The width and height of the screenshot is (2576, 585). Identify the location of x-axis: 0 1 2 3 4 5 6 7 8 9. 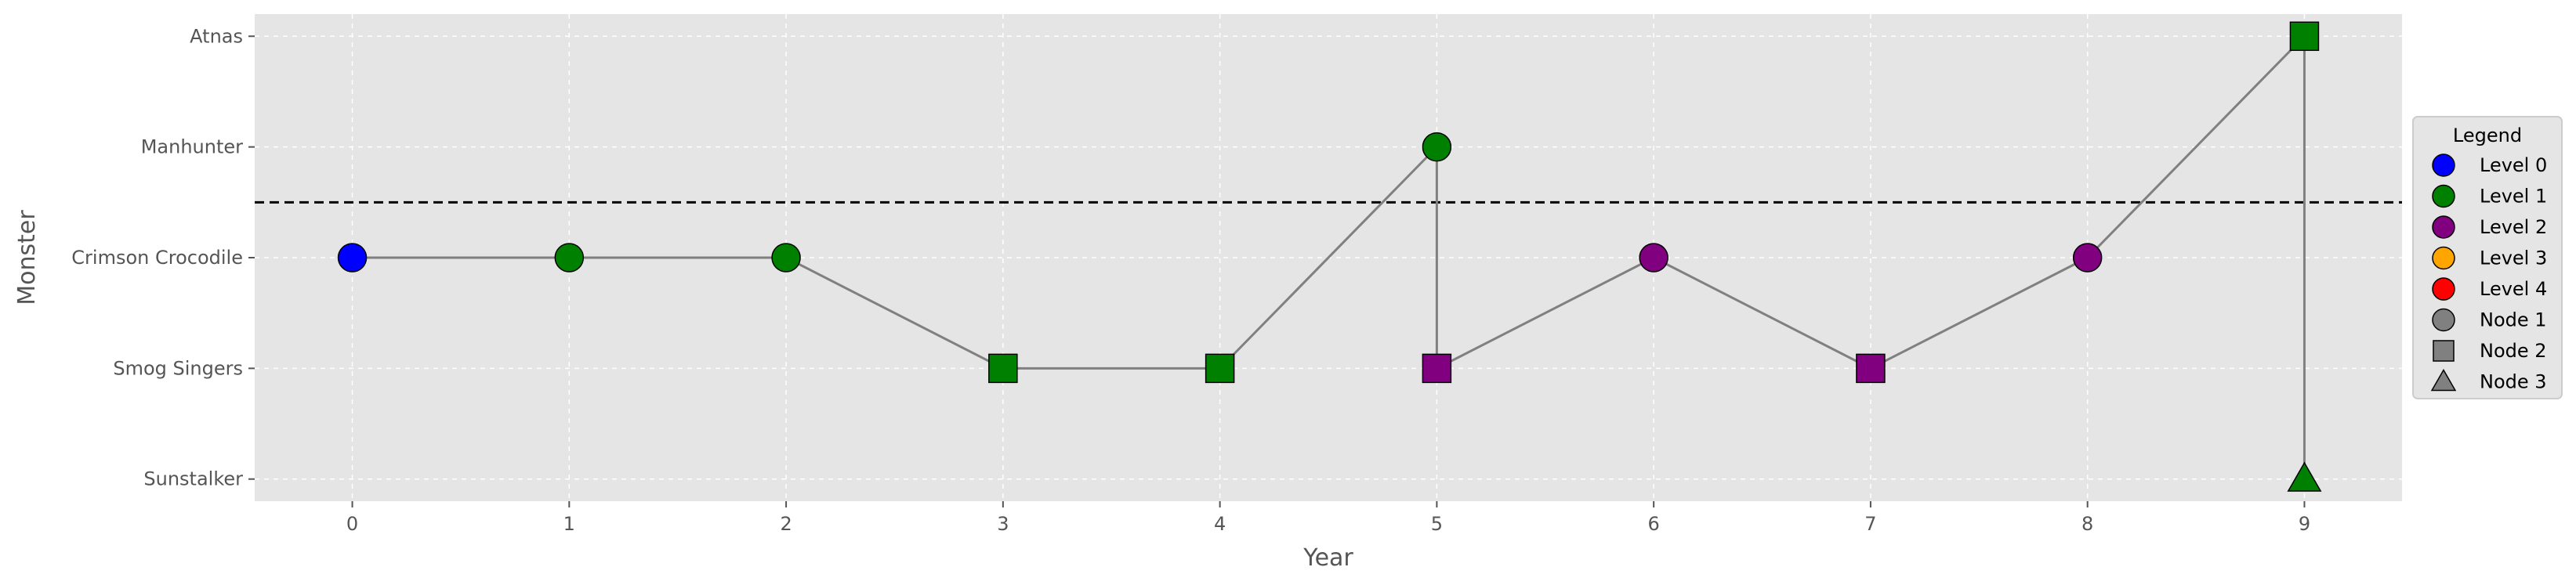
(1328, 518).